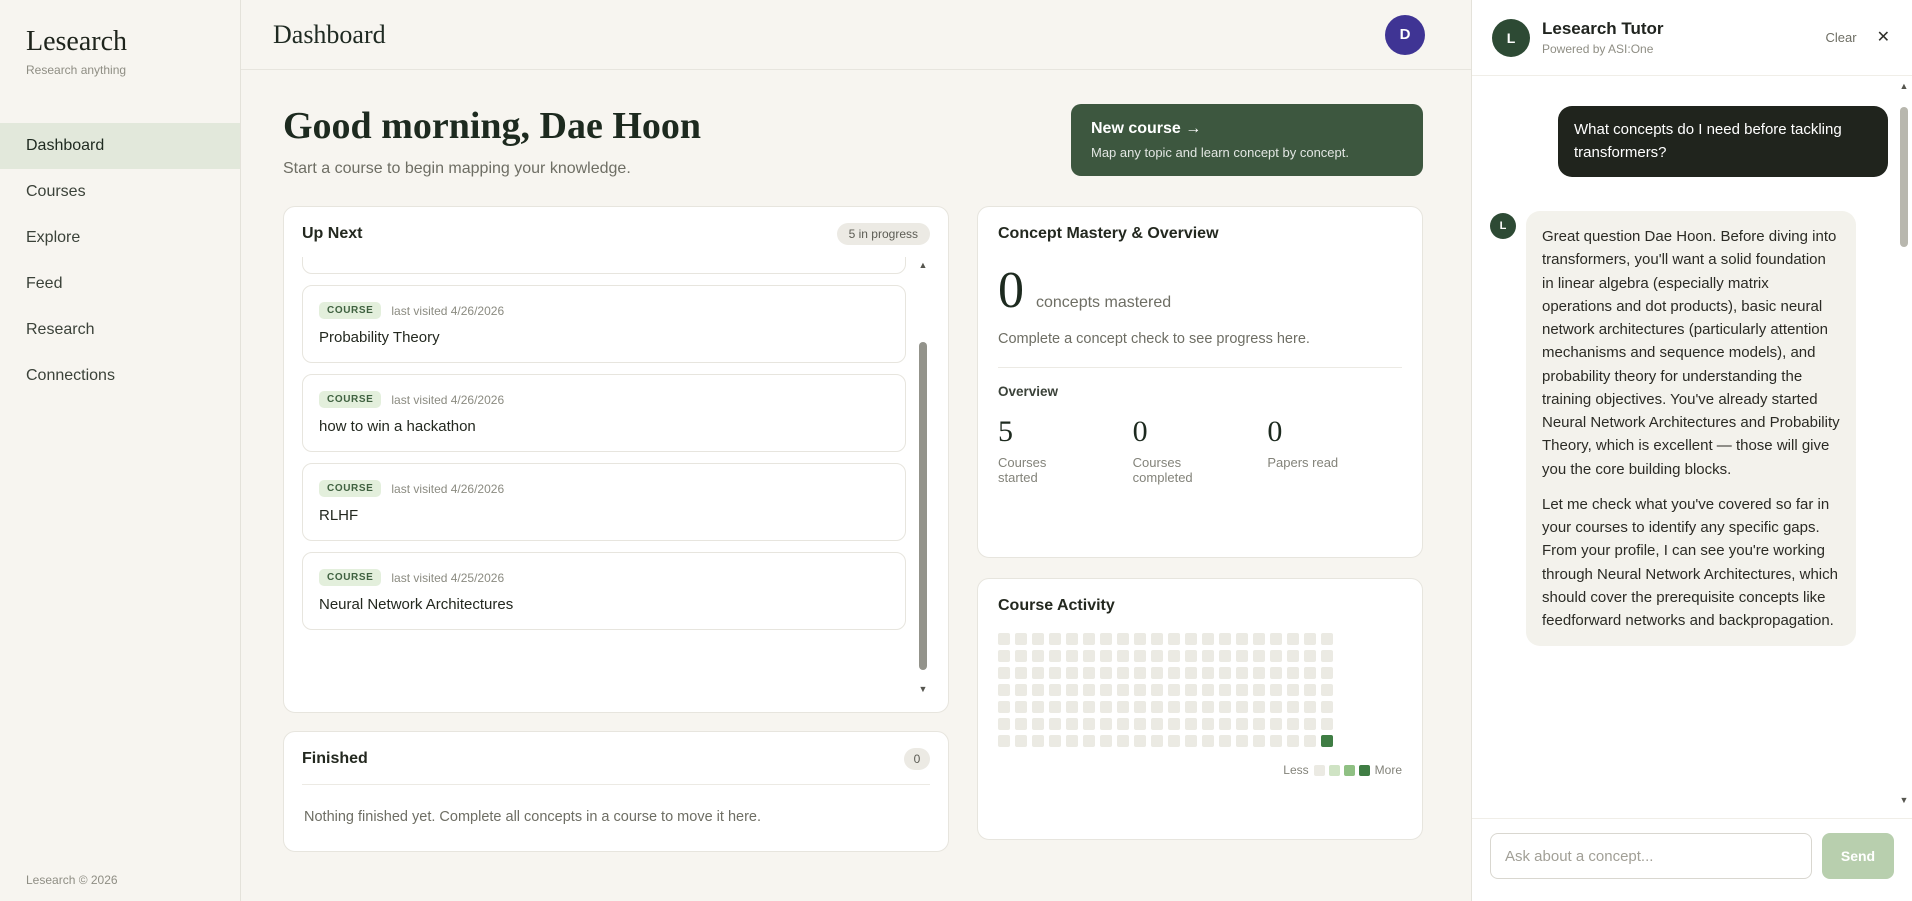 The image size is (1912, 901). I want to click on sidebar-footer: Lesearch © 2026, so click(72, 880).